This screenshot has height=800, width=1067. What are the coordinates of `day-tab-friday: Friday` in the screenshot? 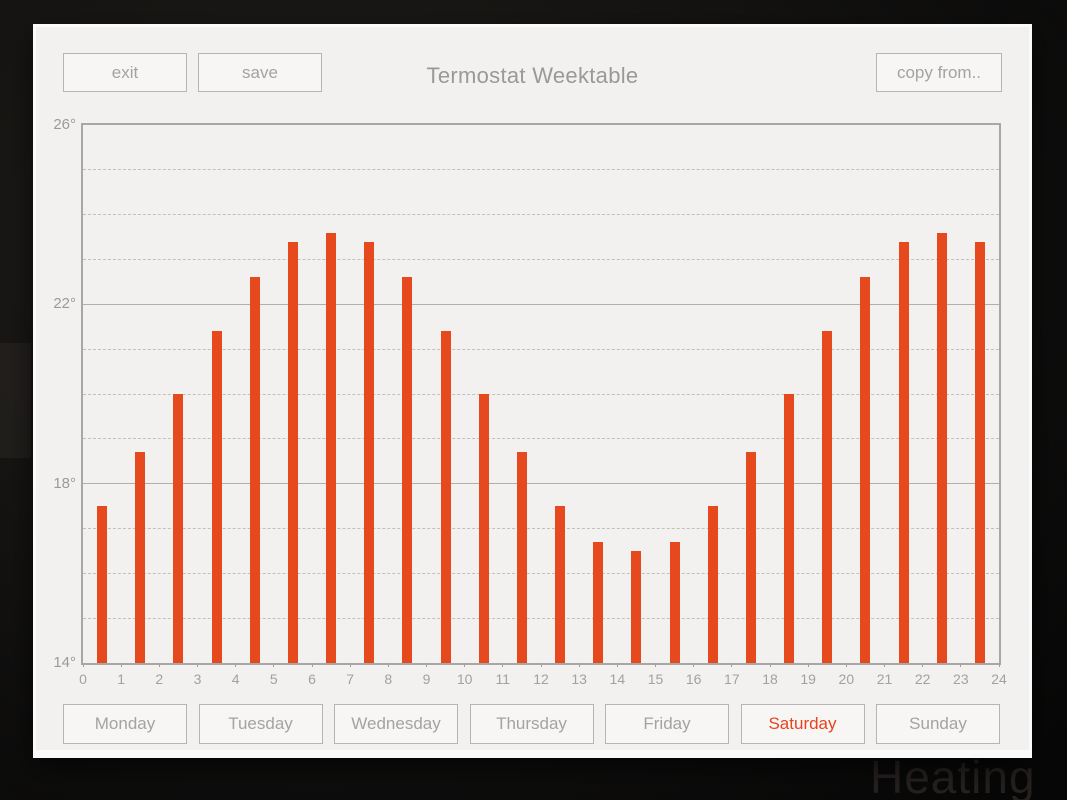 It's located at (667, 724).